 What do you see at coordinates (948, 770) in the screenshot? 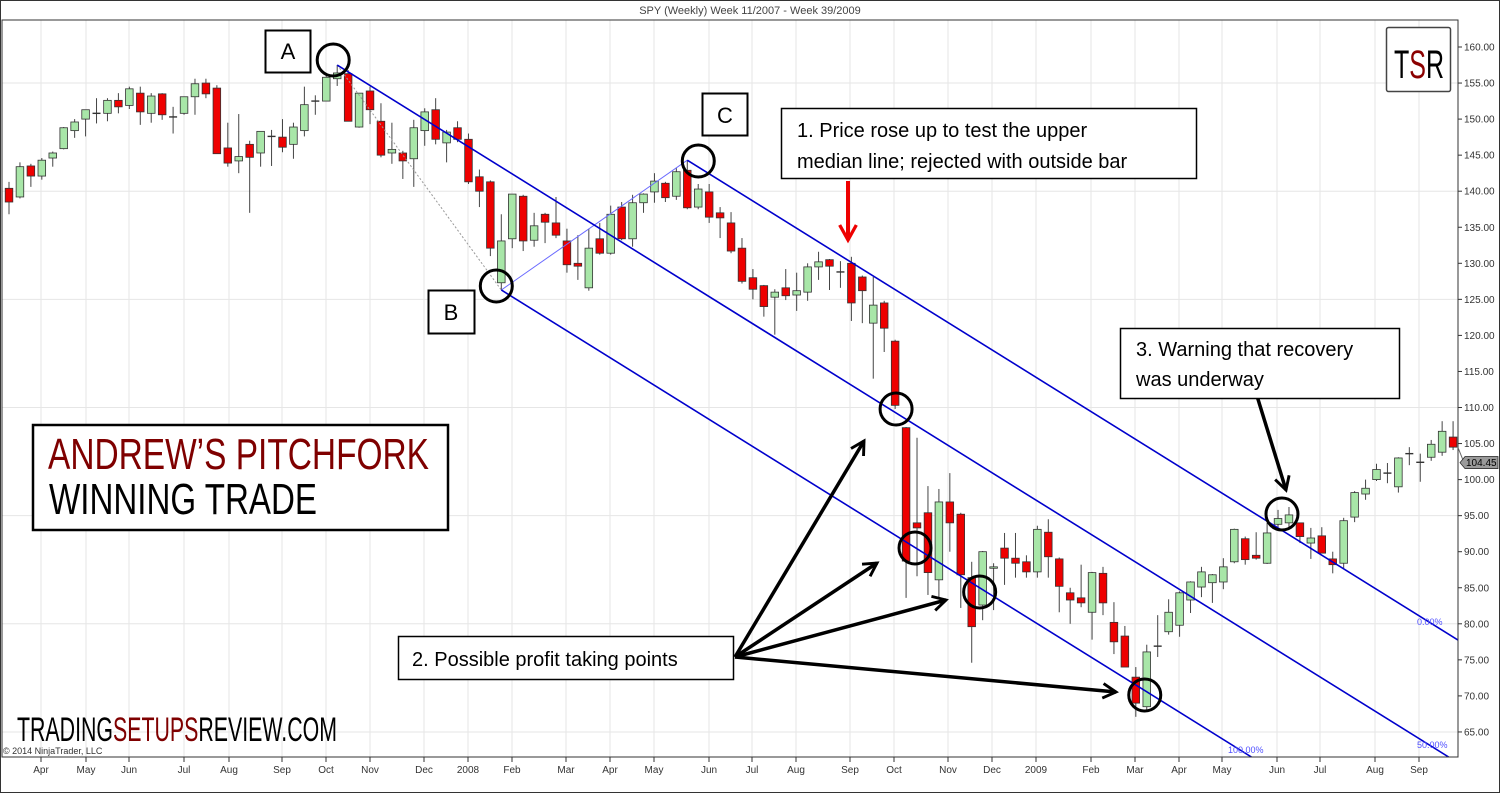
I see `x-tick-label: Nov` at bounding box center [948, 770].